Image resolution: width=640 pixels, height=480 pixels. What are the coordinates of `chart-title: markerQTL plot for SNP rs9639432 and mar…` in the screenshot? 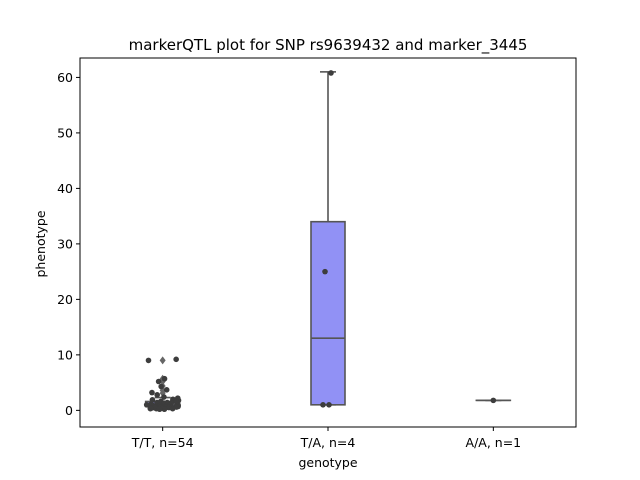 It's located at (328, 45).